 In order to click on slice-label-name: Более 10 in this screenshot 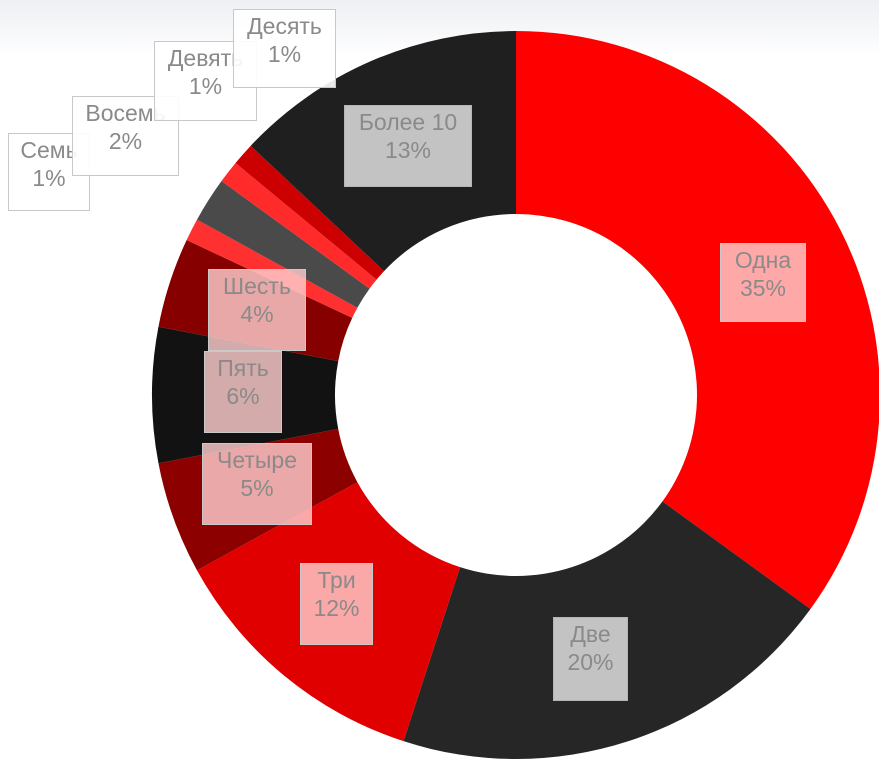, I will do `click(408, 122)`.